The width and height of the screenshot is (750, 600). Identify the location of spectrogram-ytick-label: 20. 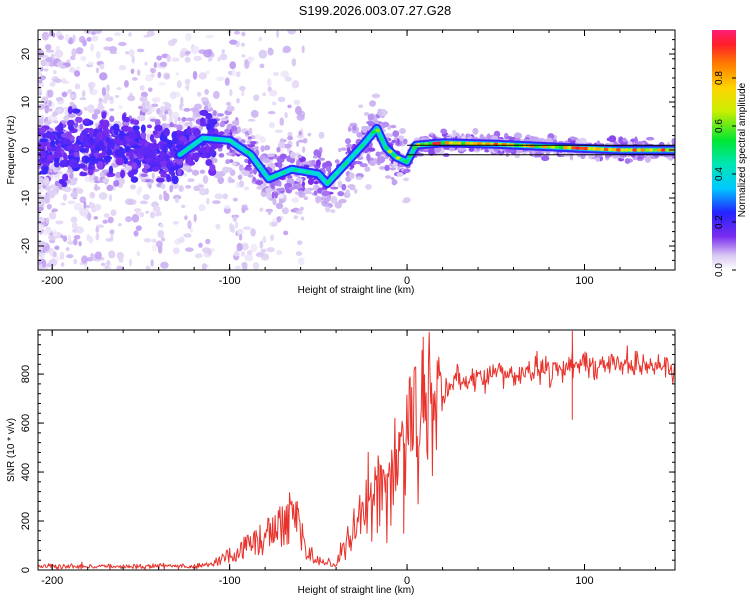
(26, 54).